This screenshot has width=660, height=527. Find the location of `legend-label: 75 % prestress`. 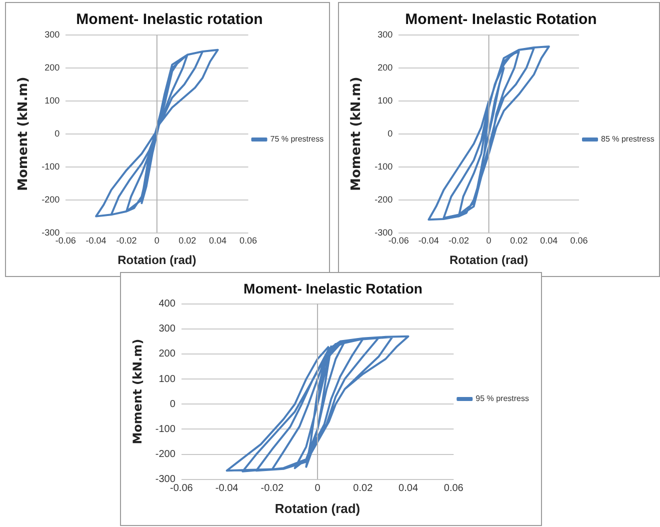

legend-label: 75 % prestress is located at coordinates (297, 139).